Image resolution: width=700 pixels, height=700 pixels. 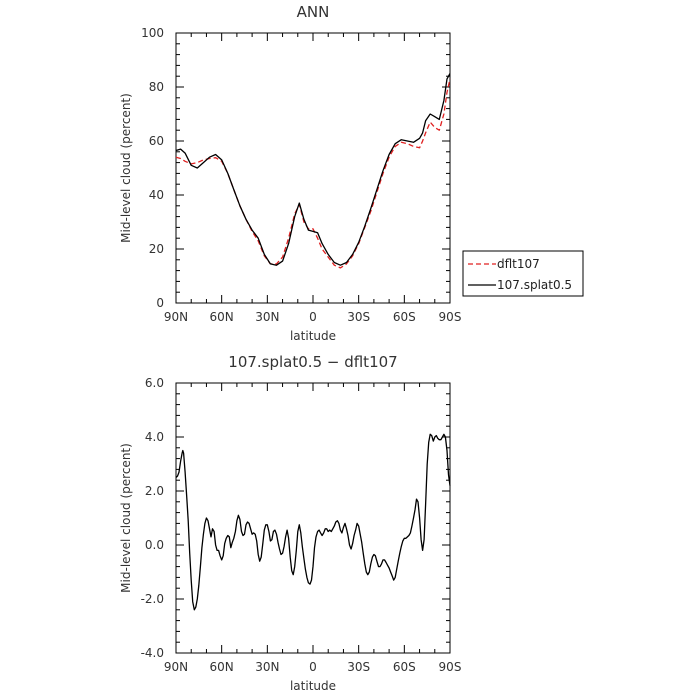 What do you see at coordinates (313, 317) in the screenshot?
I see `plot1-x-tick-label: 0` at bounding box center [313, 317].